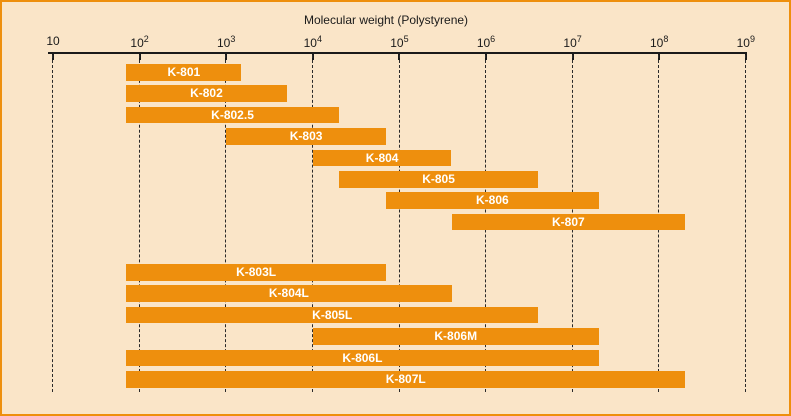  What do you see at coordinates (572, 42) in the screenshot?
I see `x-tick-label: 10⁷` at bounding box center [572, 42].